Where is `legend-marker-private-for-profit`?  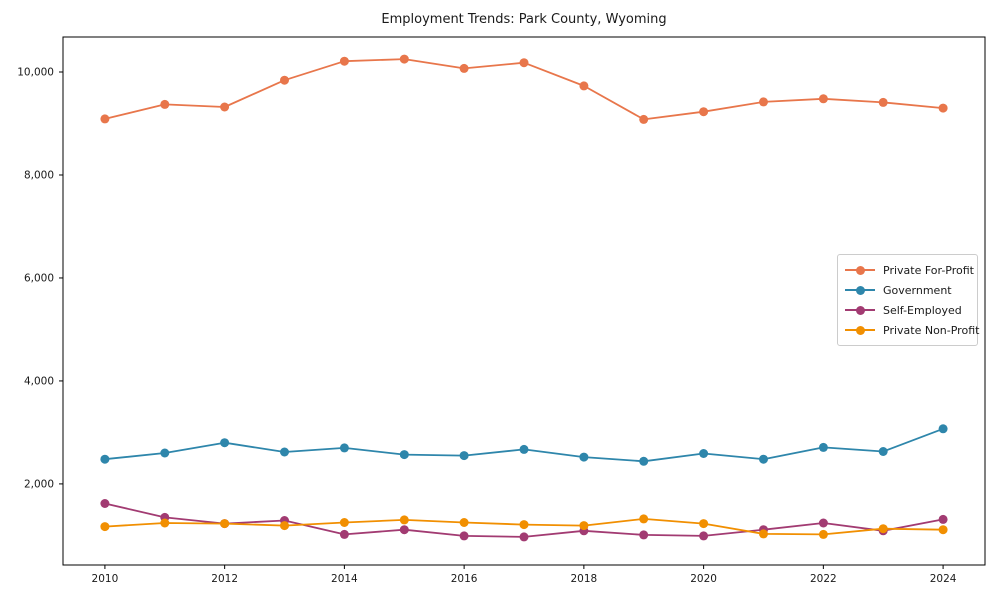
legend-marker-private-for-profit is located at coordinates (860, 270).